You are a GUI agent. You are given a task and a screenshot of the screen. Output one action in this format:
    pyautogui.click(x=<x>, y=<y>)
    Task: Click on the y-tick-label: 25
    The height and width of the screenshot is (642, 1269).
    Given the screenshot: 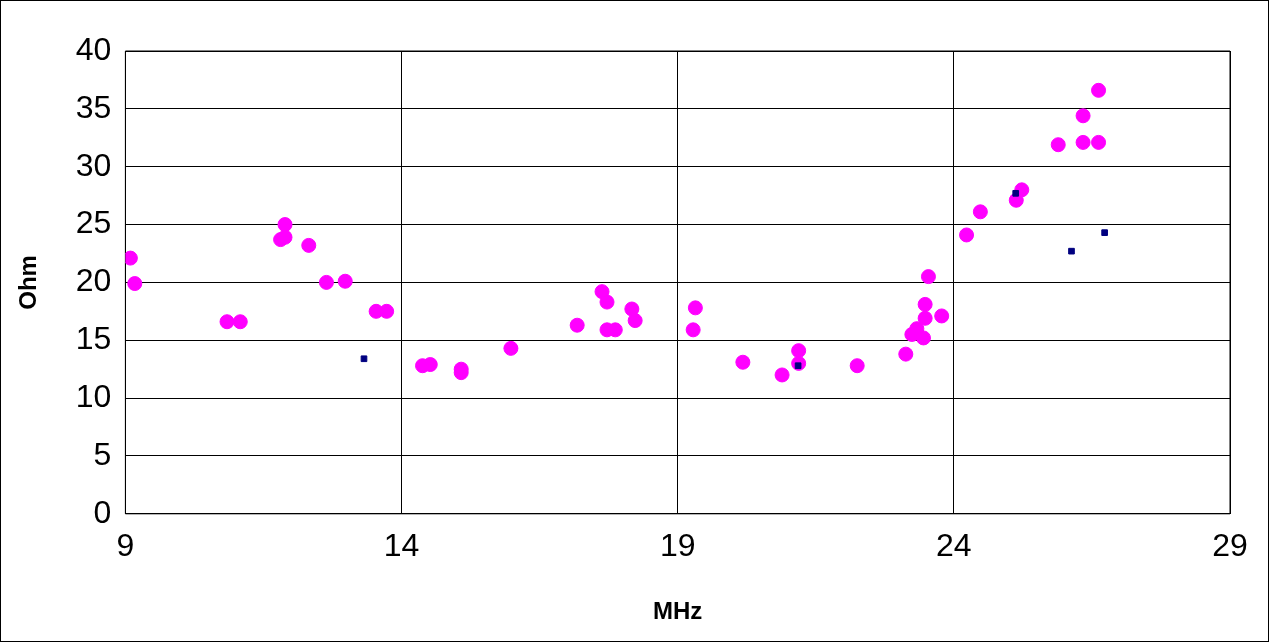 What is the action you would take?
    pyautogui.click(x=93, y=222)
    